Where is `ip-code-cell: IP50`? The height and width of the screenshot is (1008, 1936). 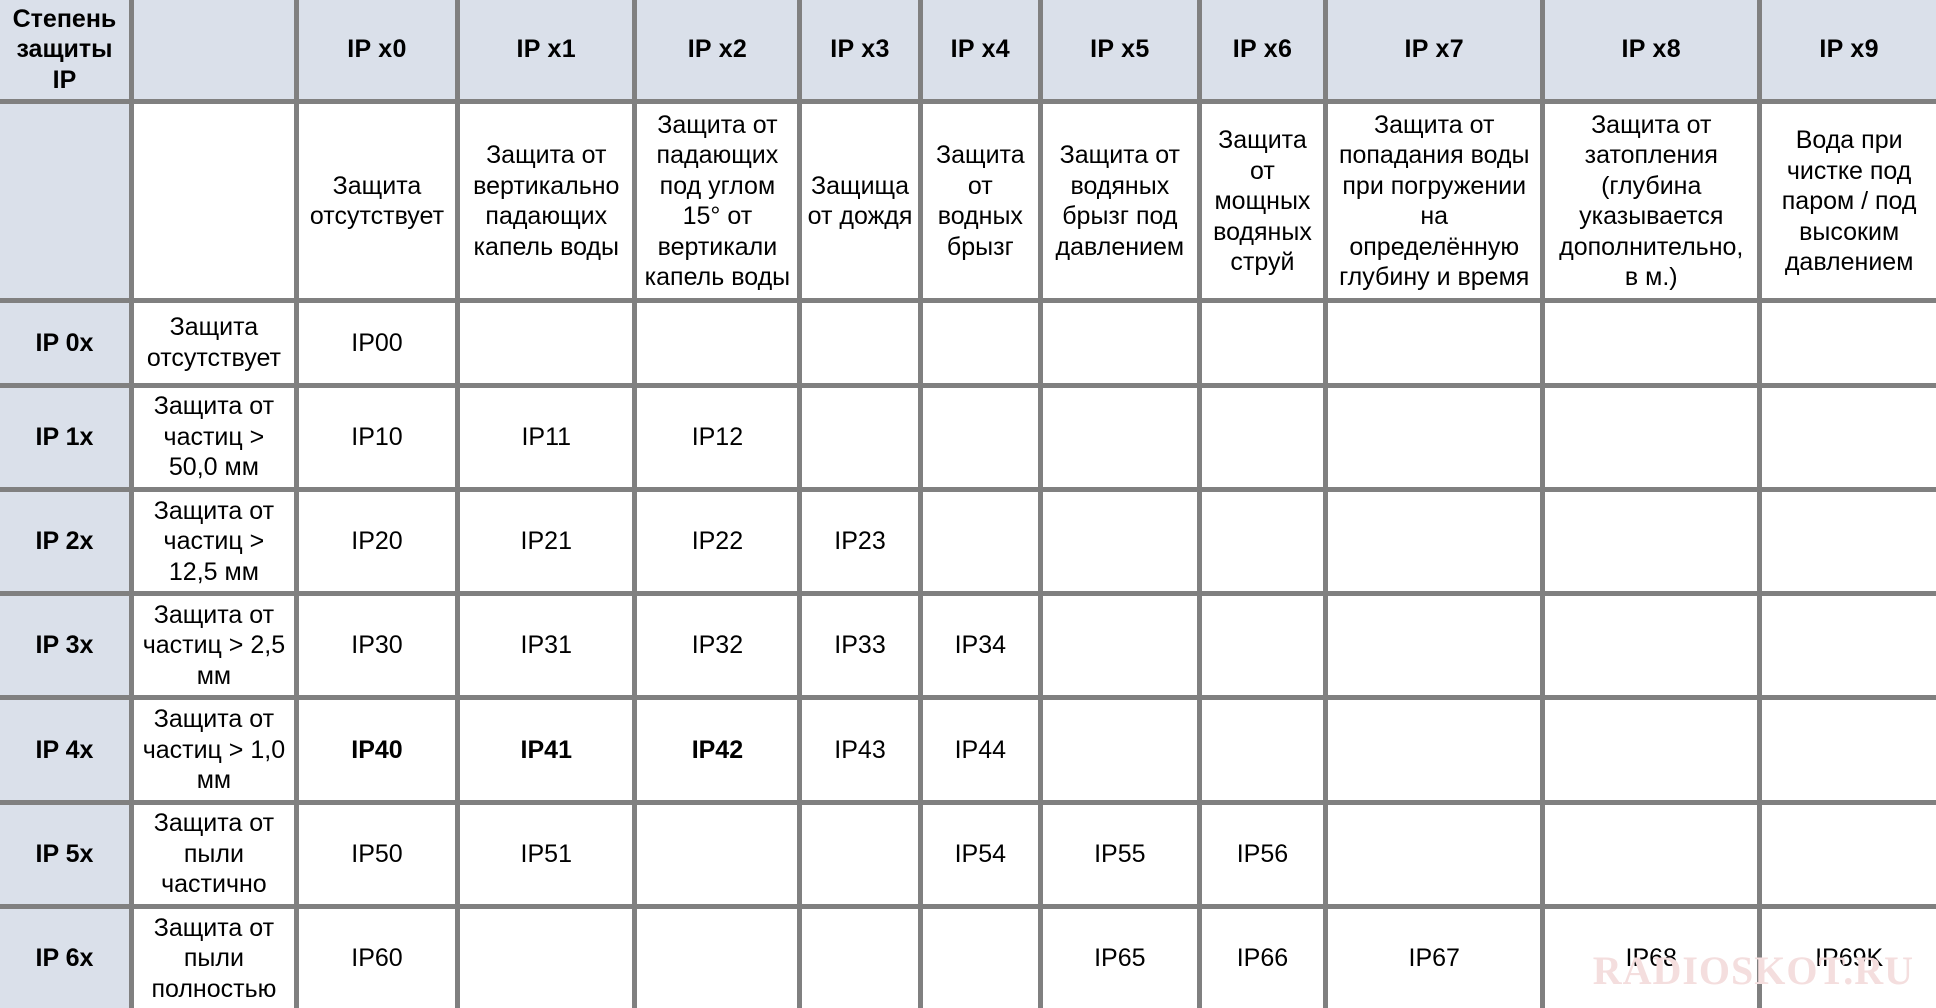
ip-code-cell: IP50 is located at coordinates (379, 856).